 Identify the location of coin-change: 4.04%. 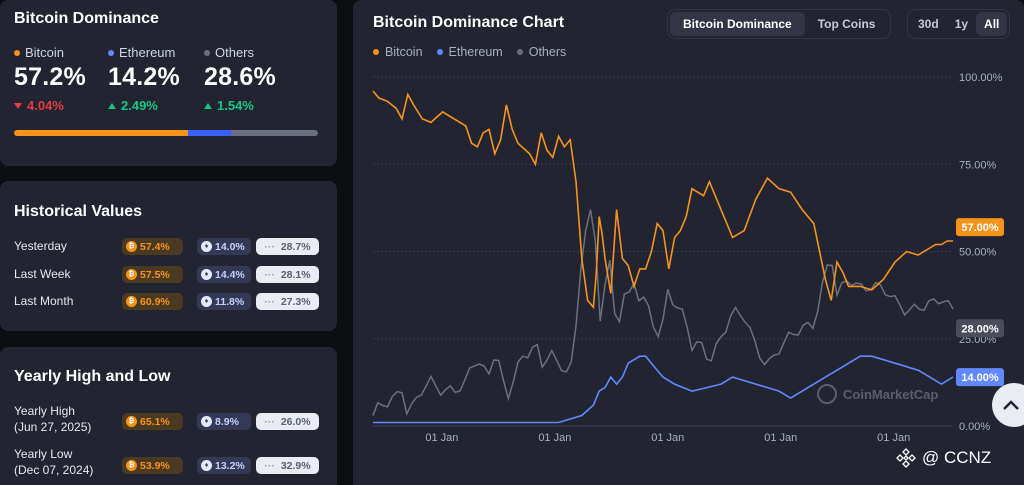
(45, 105).